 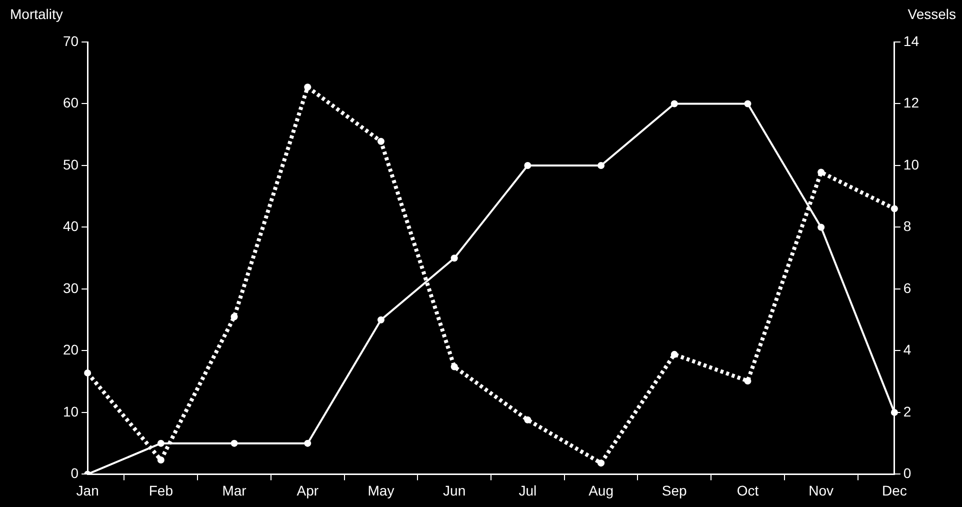 I want to click on x-tick-label: Feb, so click(x=161, y=490).